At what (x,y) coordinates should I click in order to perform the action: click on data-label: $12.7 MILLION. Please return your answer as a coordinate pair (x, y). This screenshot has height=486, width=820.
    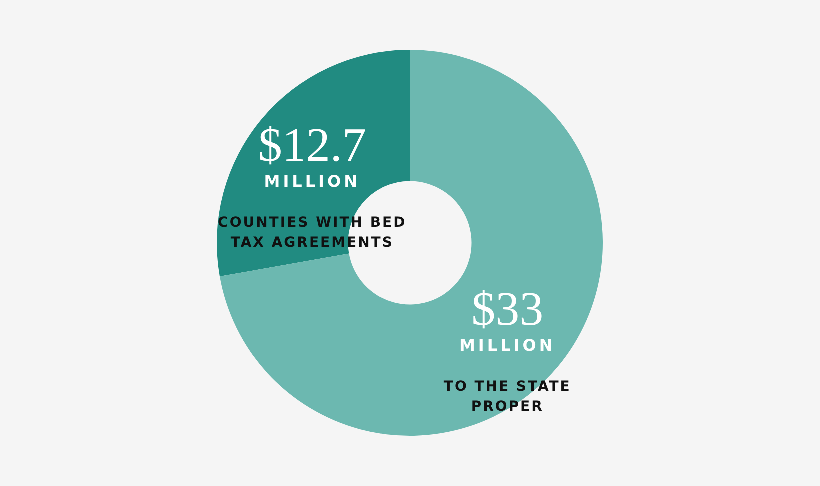
    Looking at the image, I should click on (312, 155).